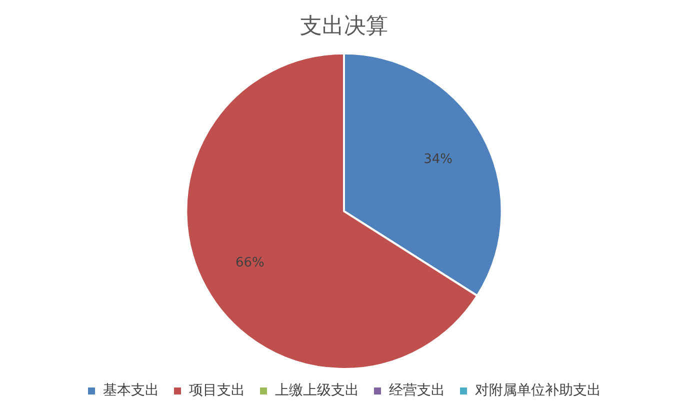 This screenshot has height=414, width=688. What do you see at coordinates (417, 390) in the screenshot?
I see `legend-label: 经营支出` at bounding box center [417, 390].